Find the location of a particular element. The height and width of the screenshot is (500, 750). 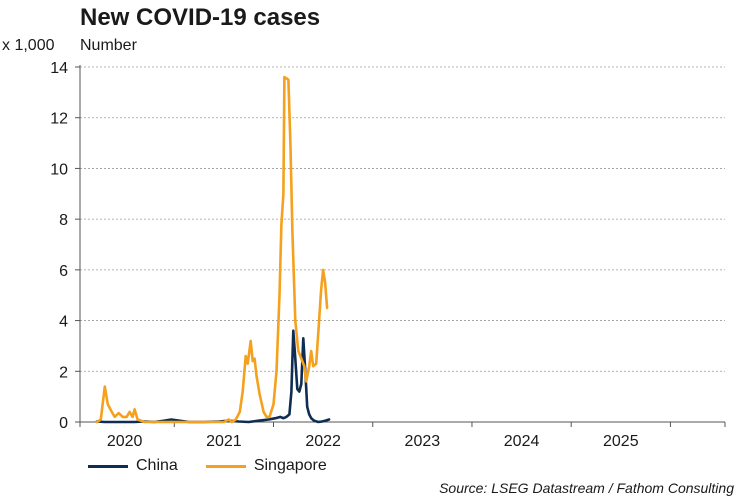

legend-swatch-singapore is located at coordinates (225, 466).